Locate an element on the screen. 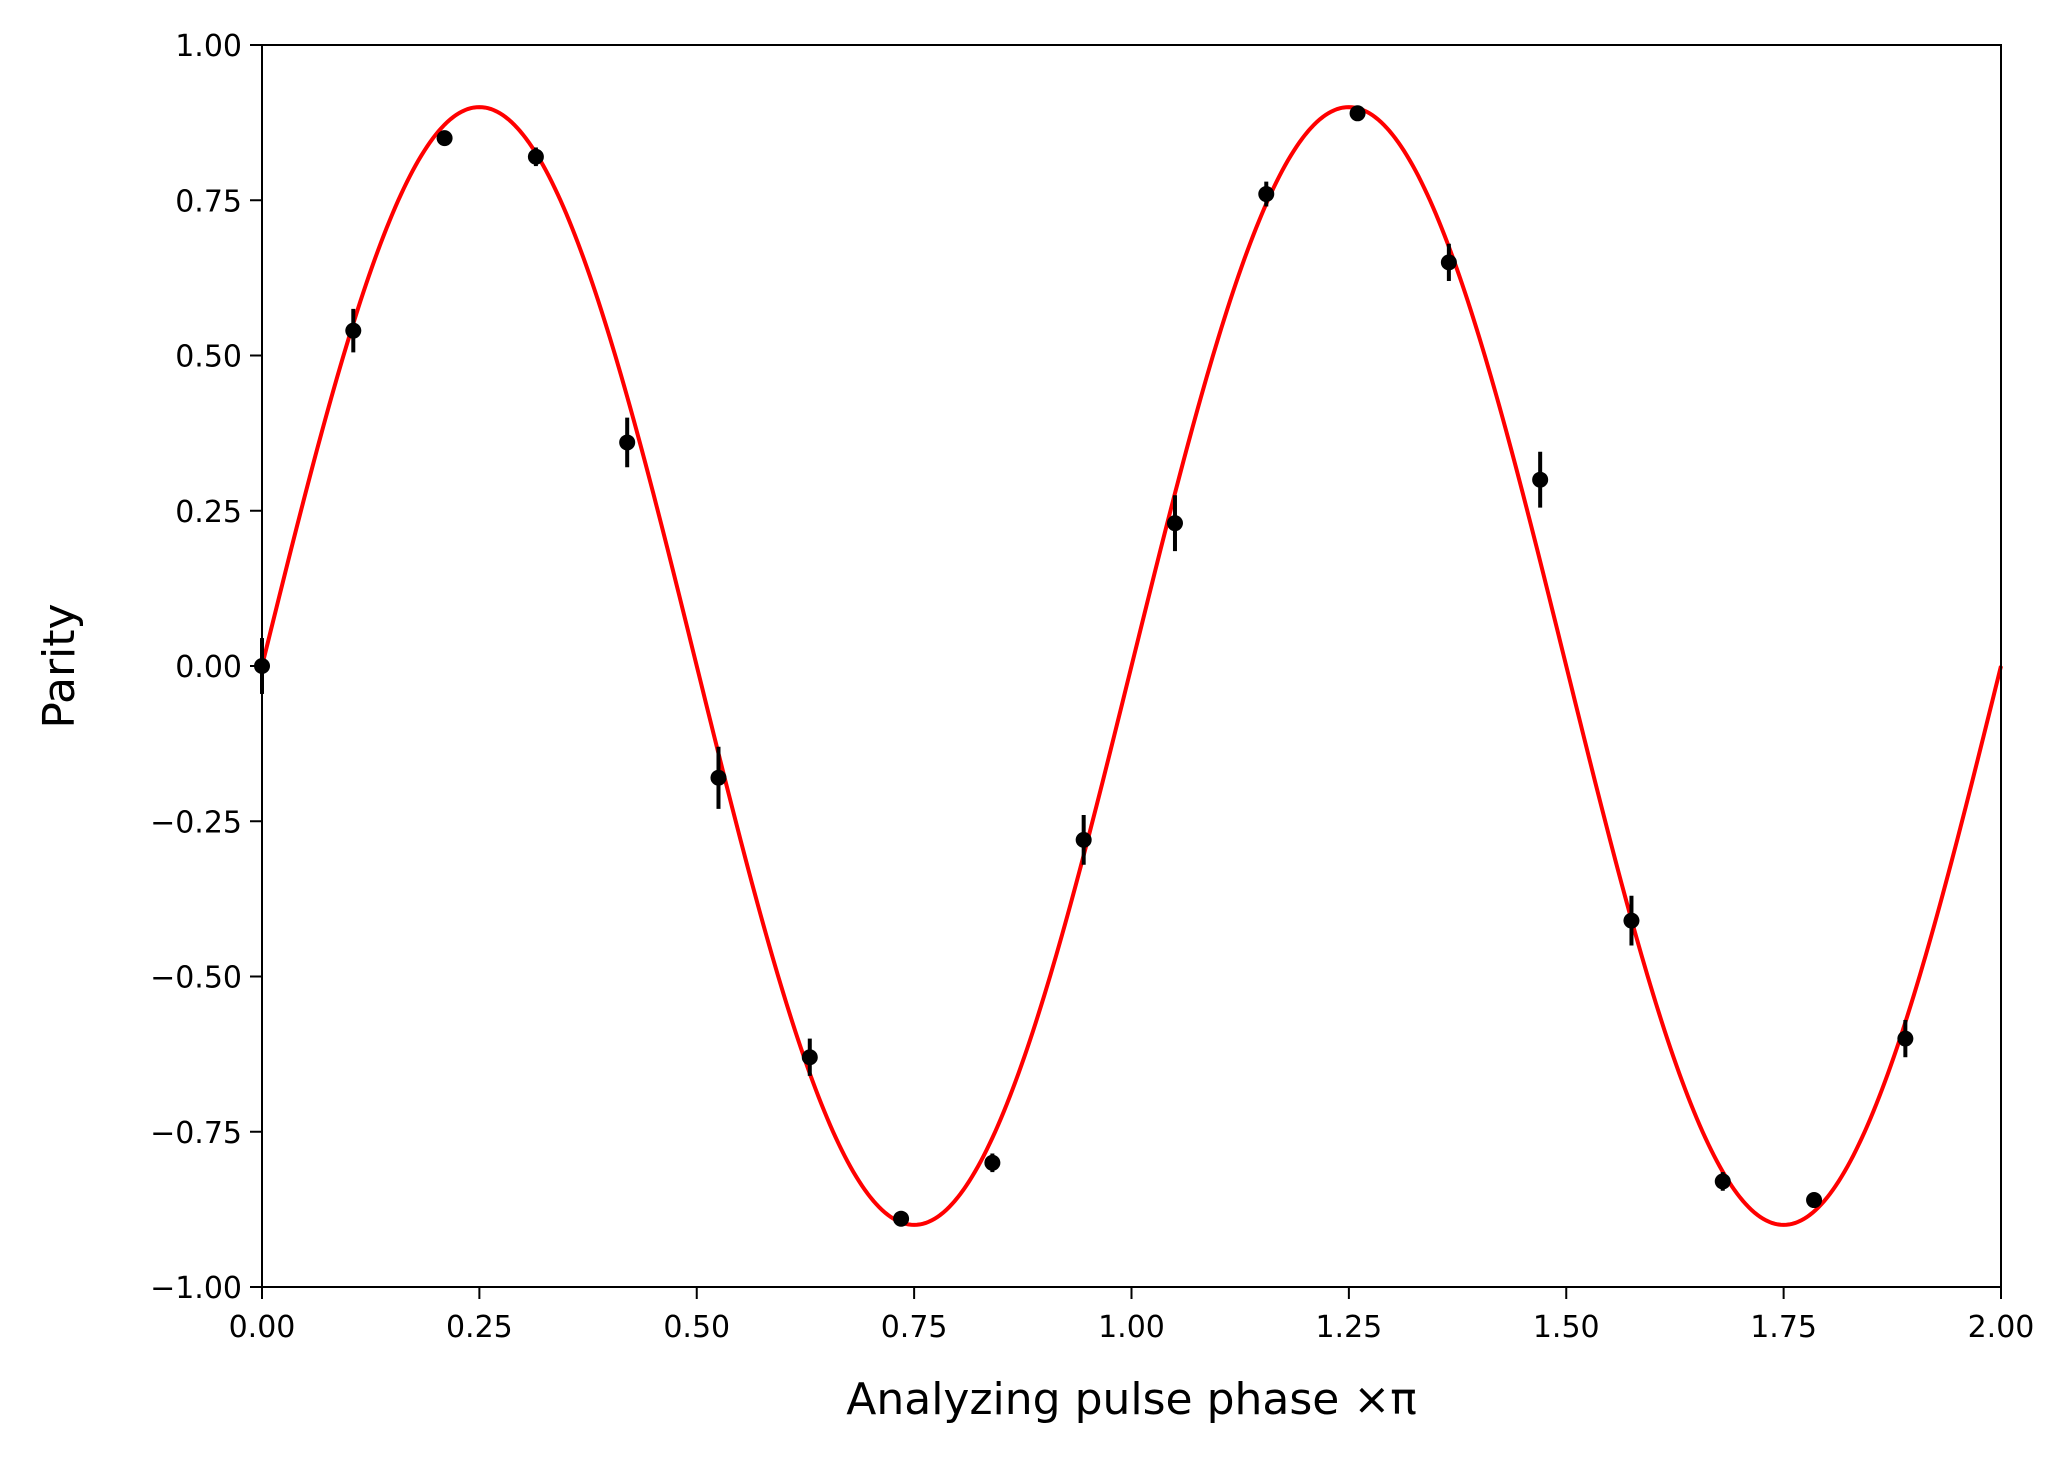  y-tick-label: 1.00 is located at coordinates (208, 46).